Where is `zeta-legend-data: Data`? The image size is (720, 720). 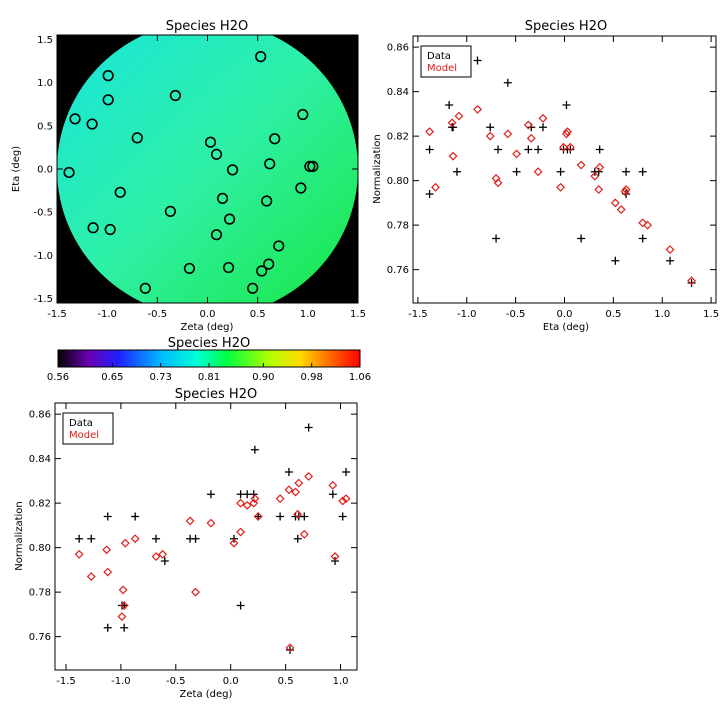
zeta-legend-data: Data is located at coordinates (81, 423).